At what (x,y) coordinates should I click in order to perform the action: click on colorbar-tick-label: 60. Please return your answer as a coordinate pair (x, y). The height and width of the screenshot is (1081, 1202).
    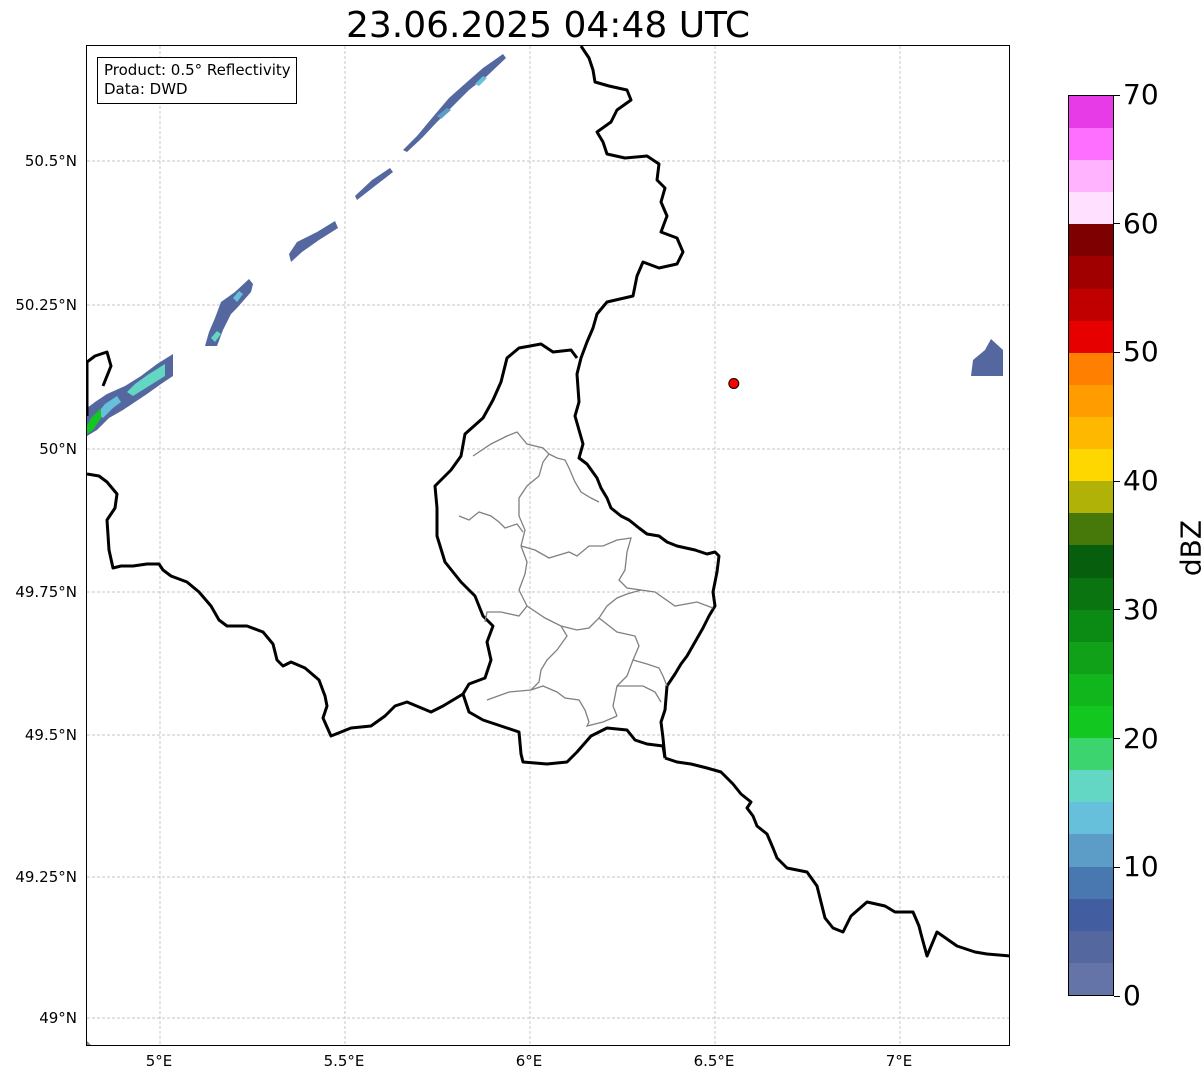
    Looking at the image, I should click on (1141, 223).